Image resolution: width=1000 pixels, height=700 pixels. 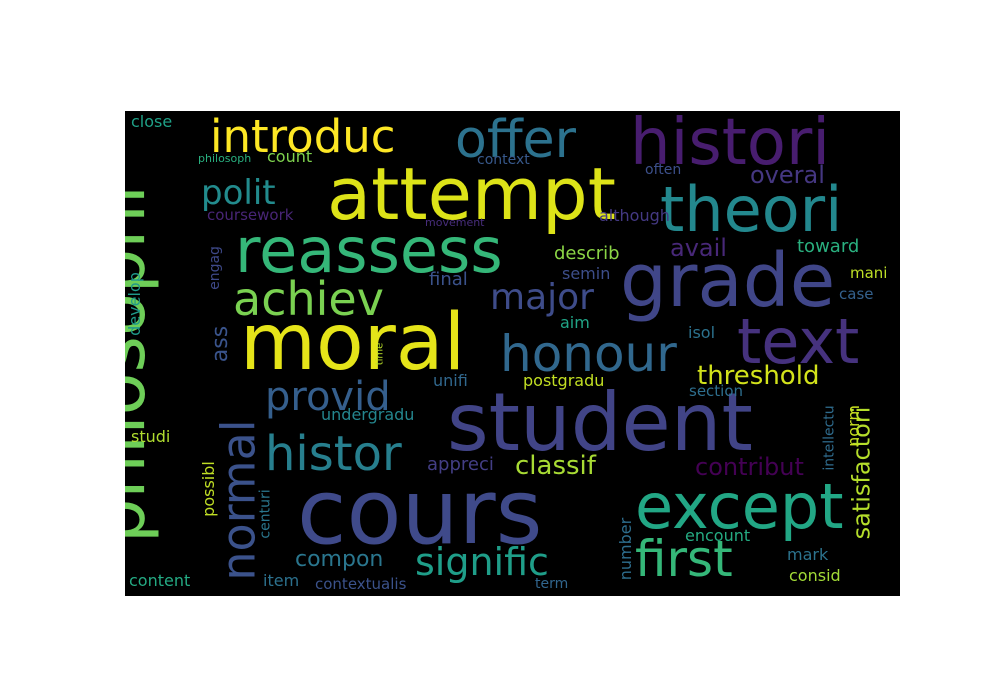 I want to click on word-histori: histori, so click(x=730, y=145).